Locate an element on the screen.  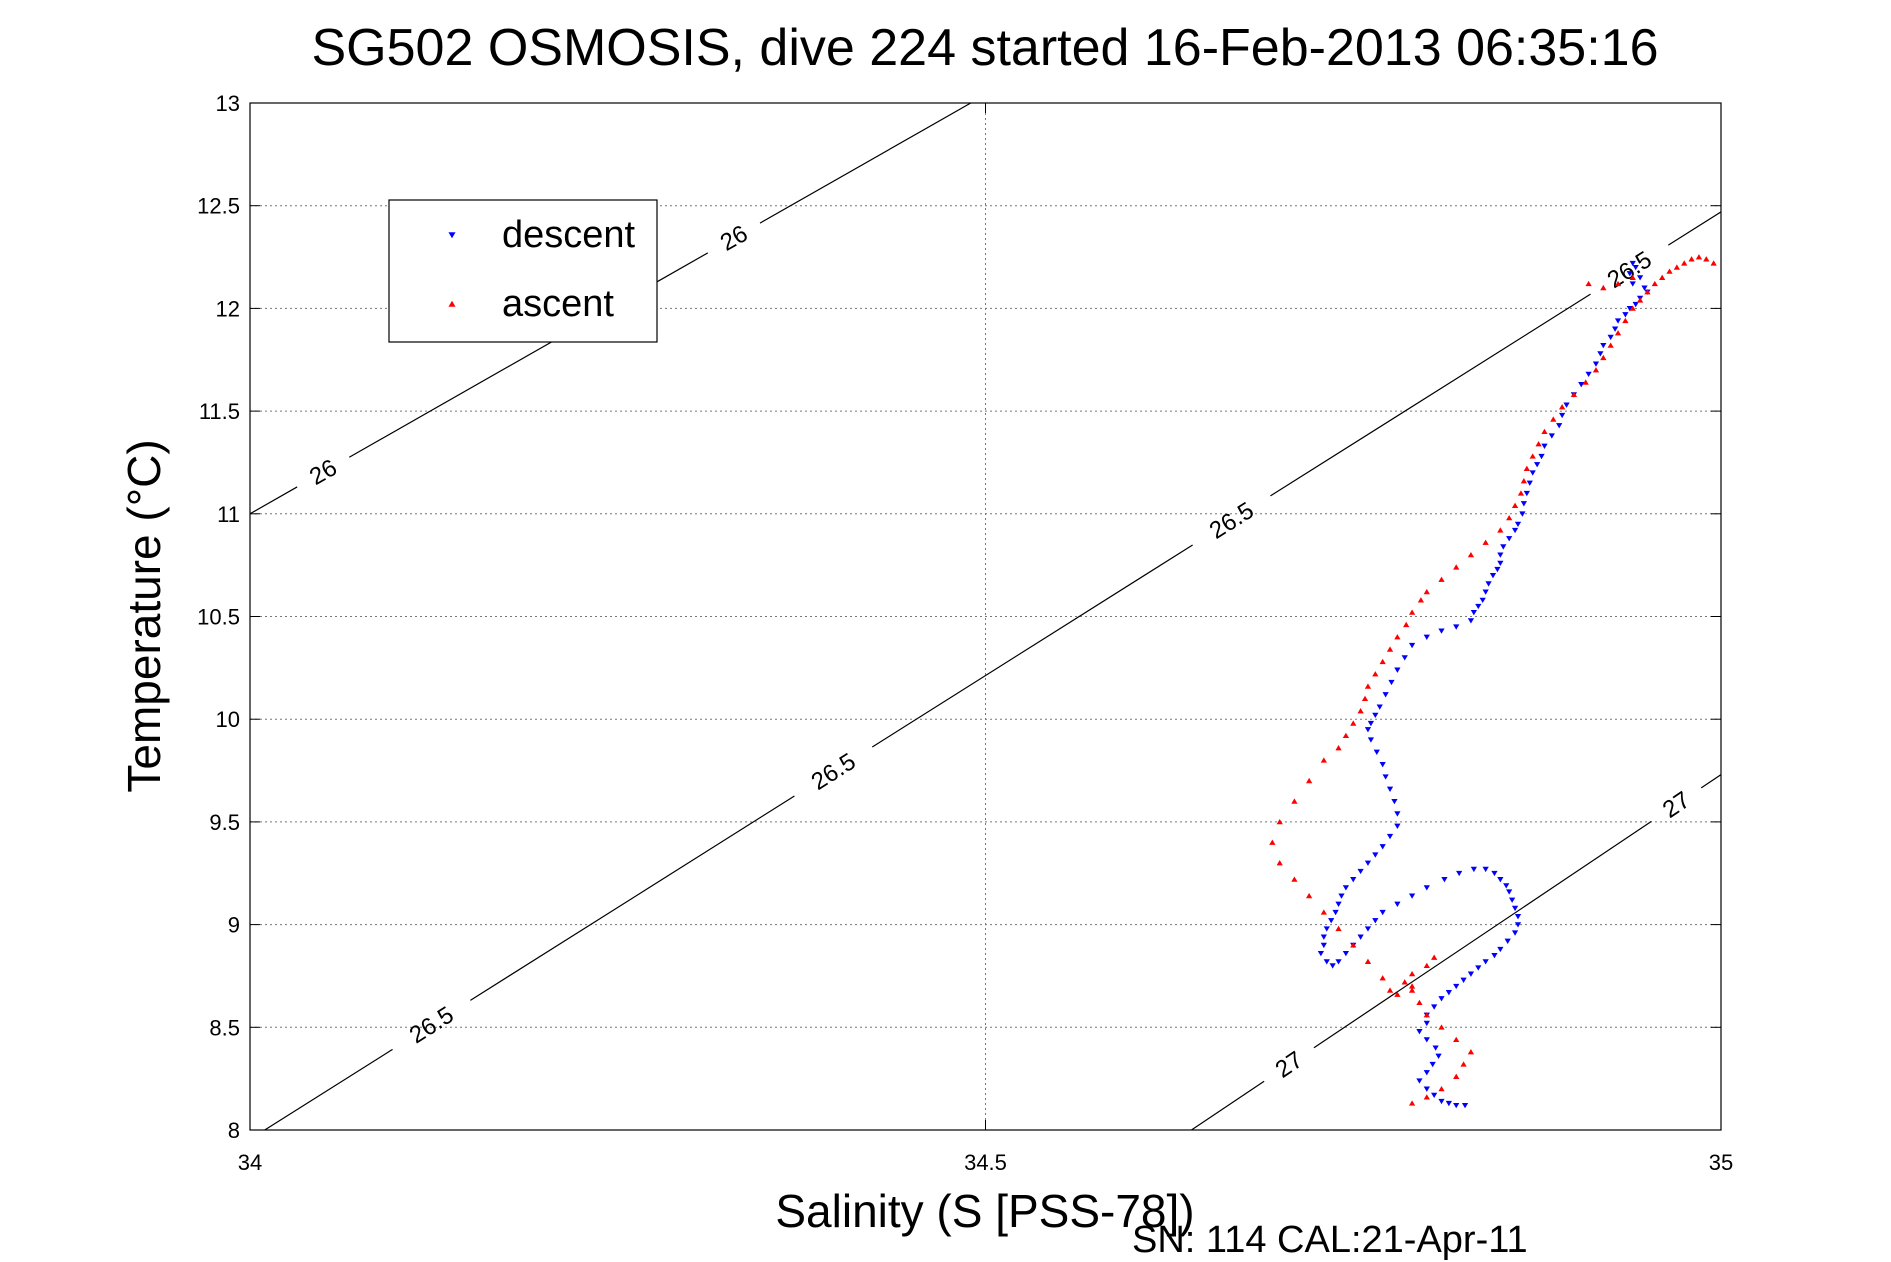
y-tick-label: 8.5 is located at coordinates (224, 1027).